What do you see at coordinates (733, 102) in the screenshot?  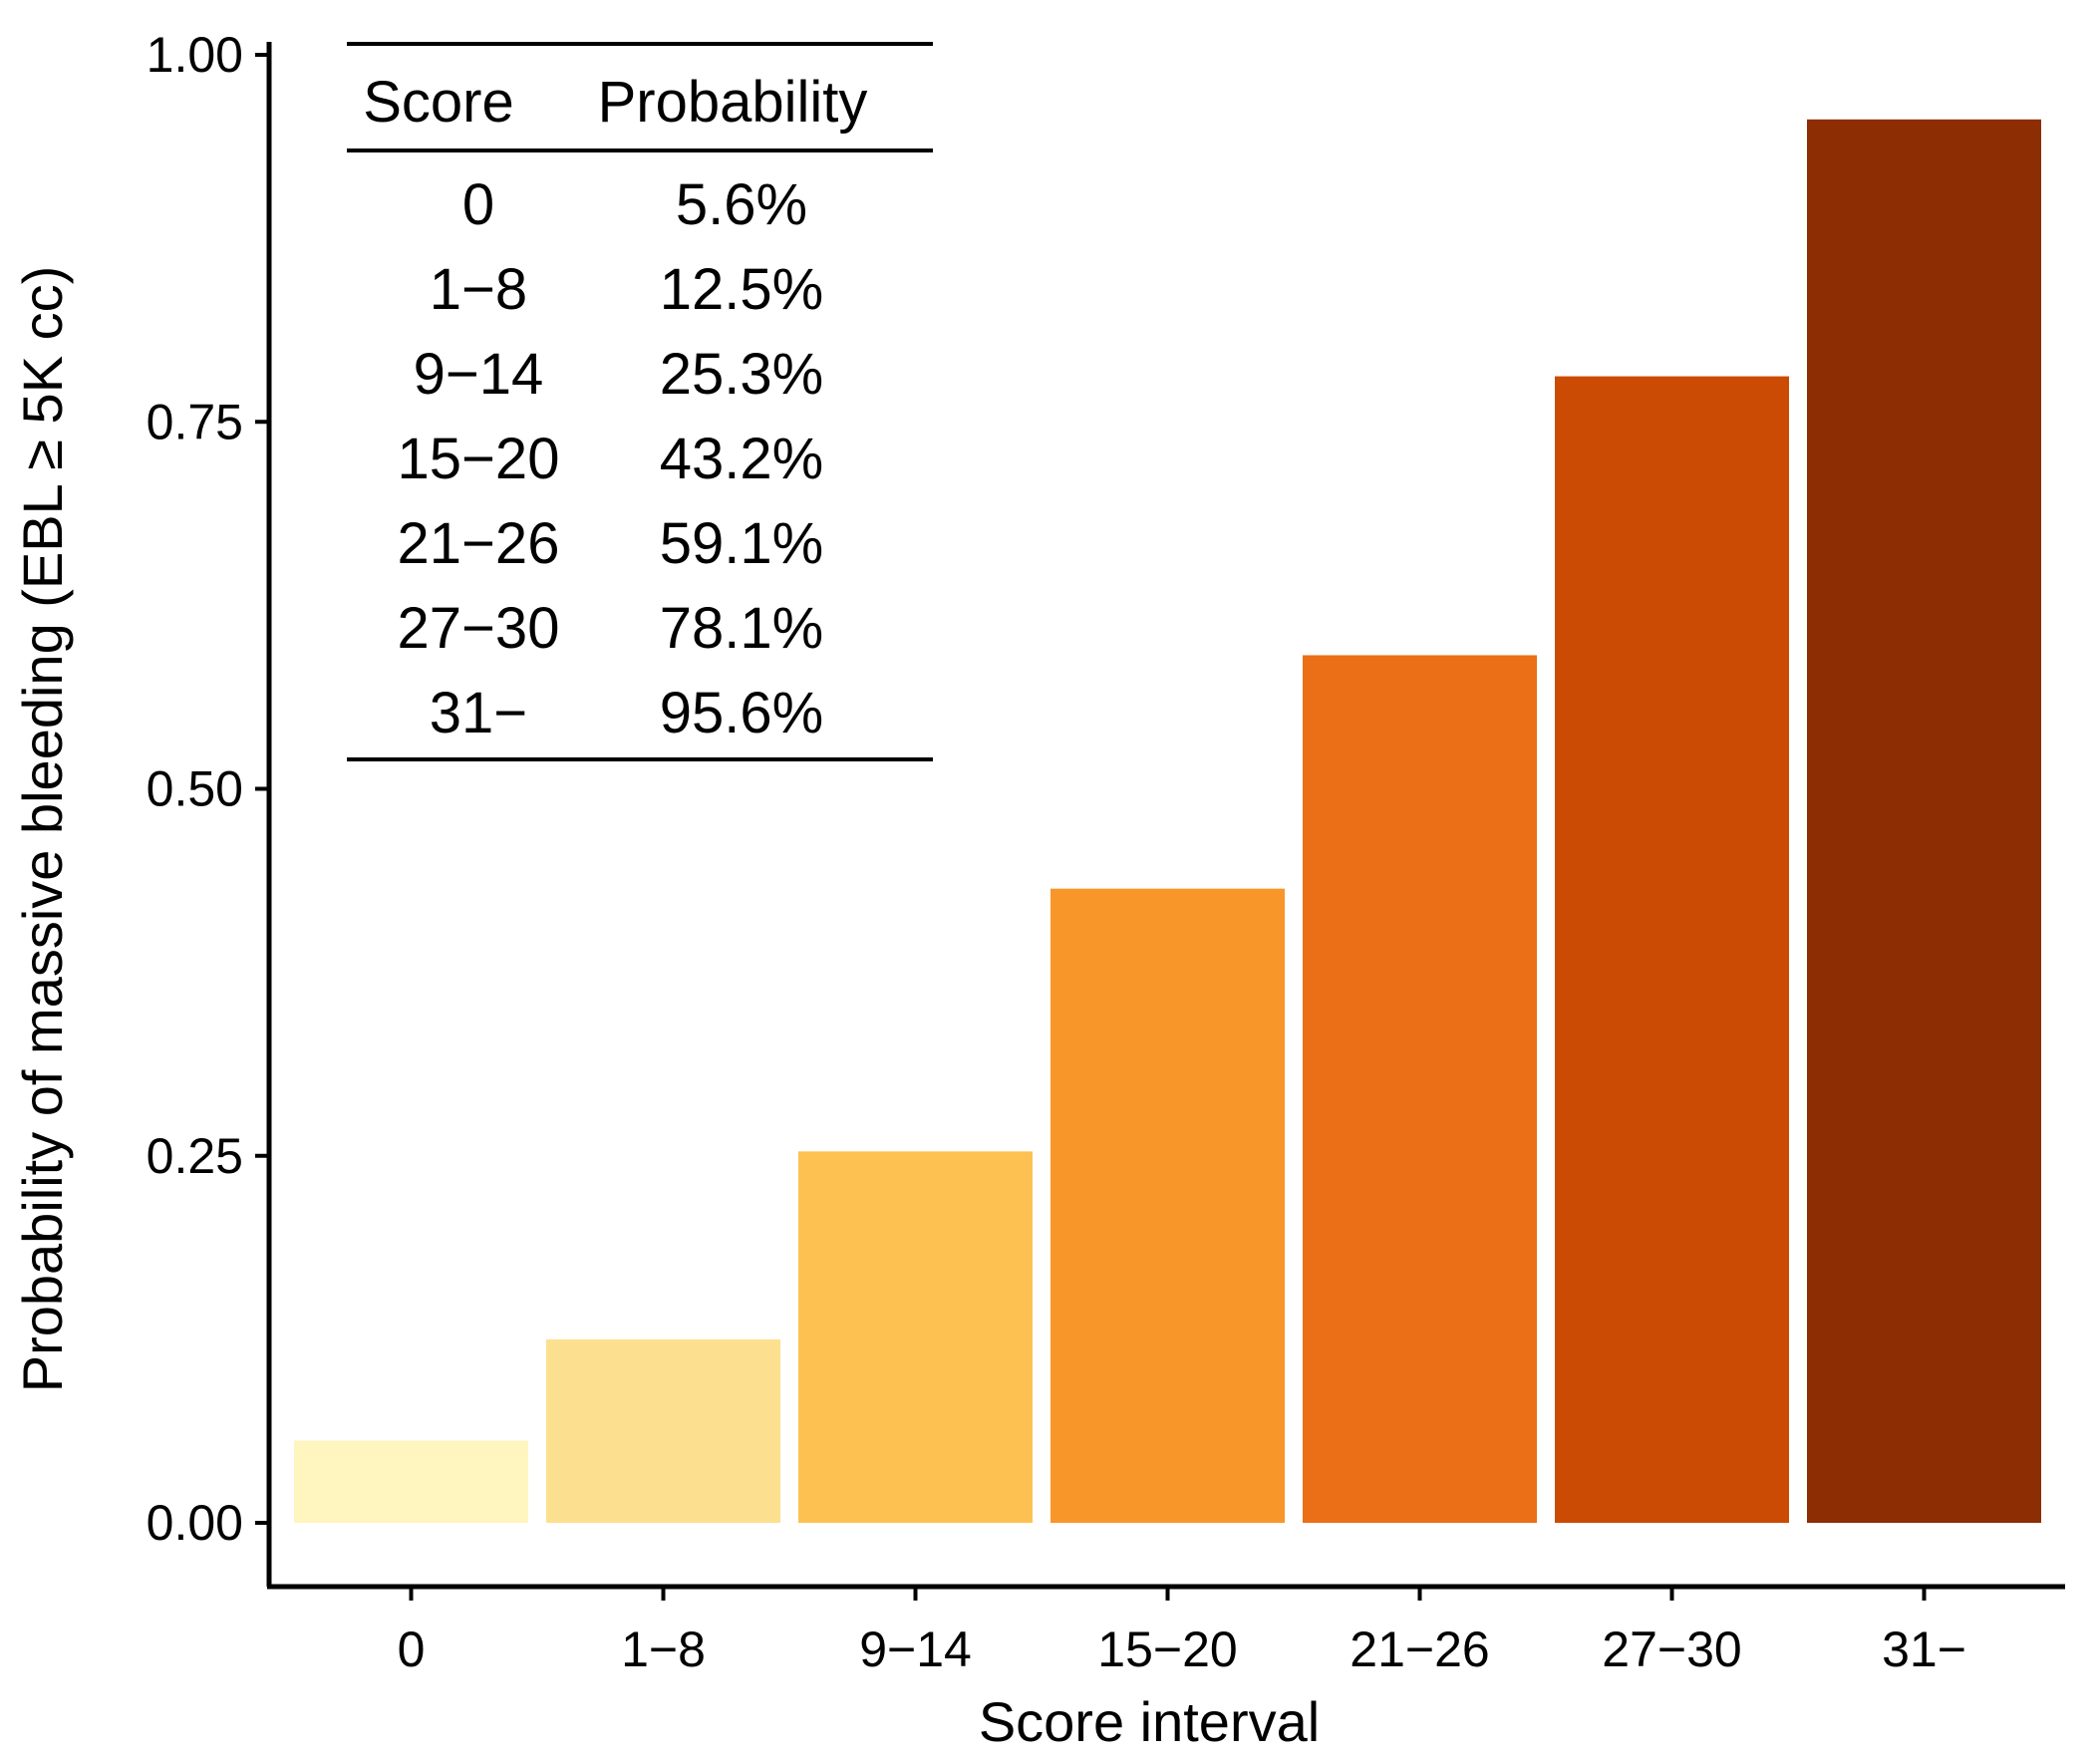 I see `table-header-probability: Probability` at bounding box center [733, 102].